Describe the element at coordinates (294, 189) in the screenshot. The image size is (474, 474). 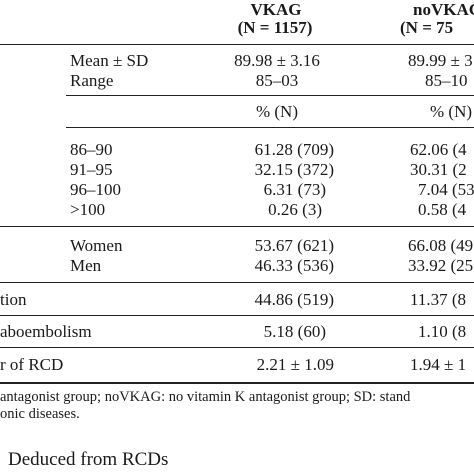
I see `vkag-96-100: 6.31 (73)` at that location.